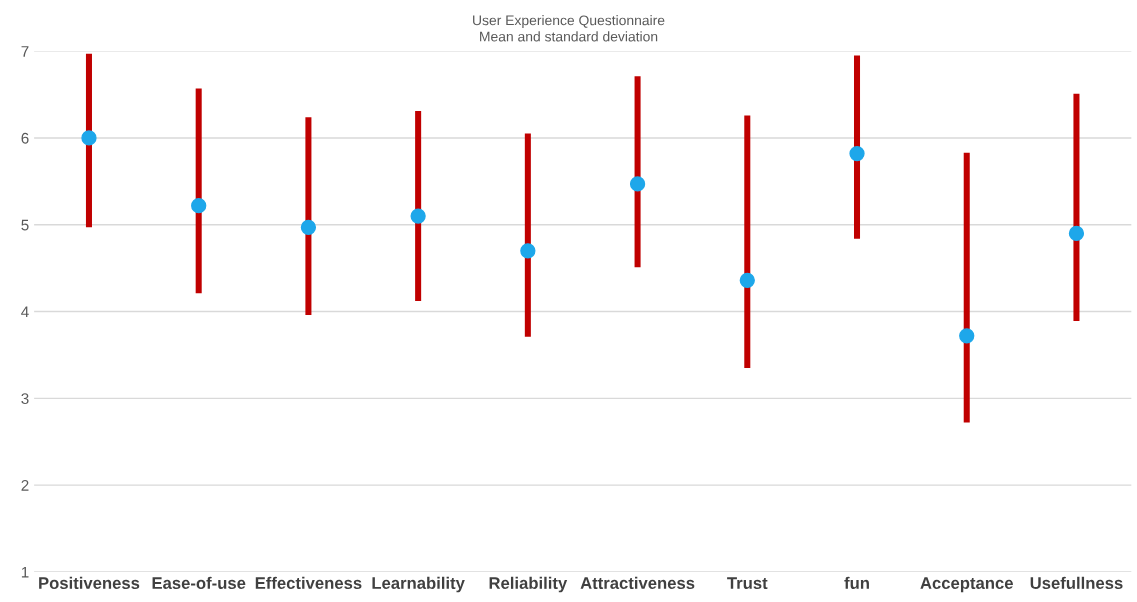 The height and width of the screenshot is (602, 1137). Describe the element at coordinates (25, 399) in the screenshot. I see `y-tick-label: 3` at that location.